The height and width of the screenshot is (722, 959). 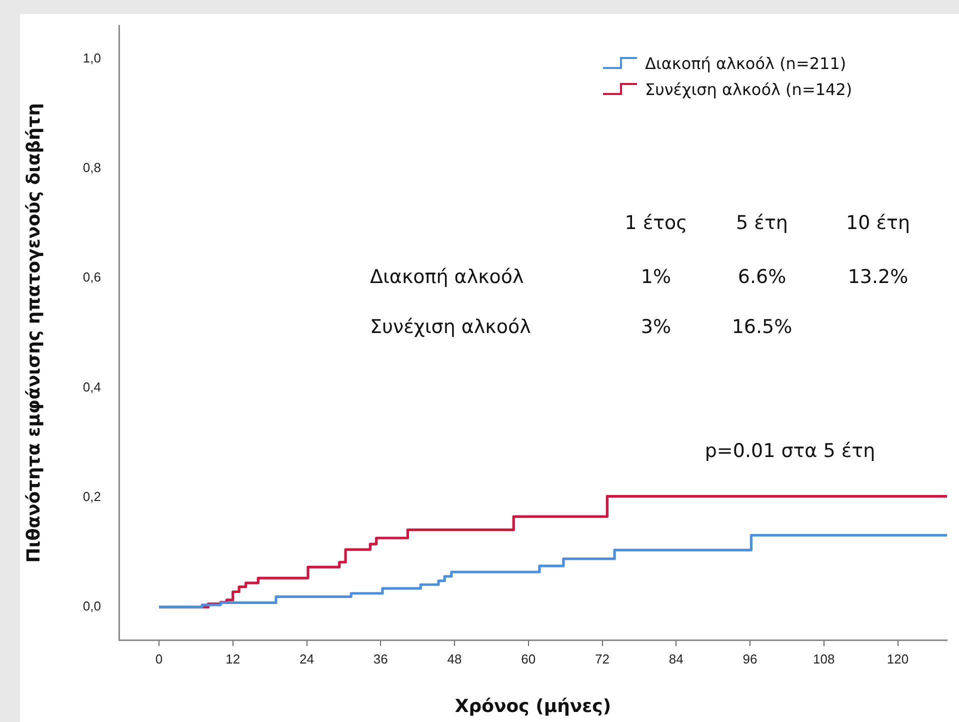 I want to click on x-tick-label: 0, so click(x=159, y=658).